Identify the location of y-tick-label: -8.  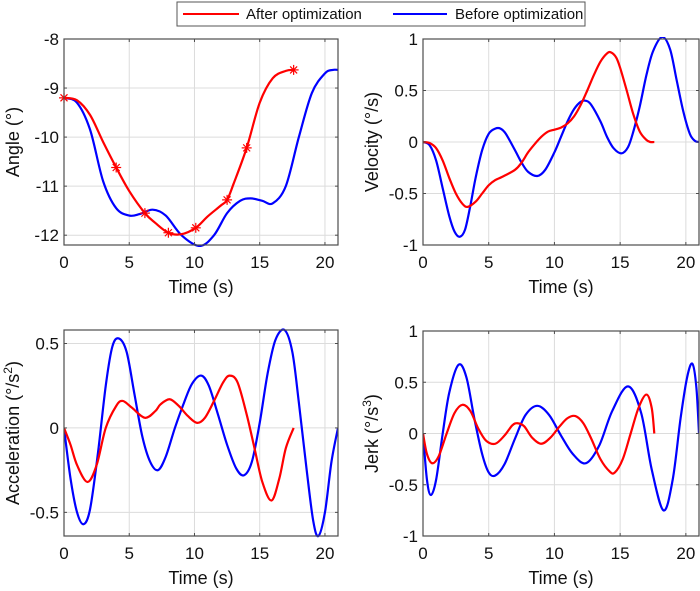
(51, 39).